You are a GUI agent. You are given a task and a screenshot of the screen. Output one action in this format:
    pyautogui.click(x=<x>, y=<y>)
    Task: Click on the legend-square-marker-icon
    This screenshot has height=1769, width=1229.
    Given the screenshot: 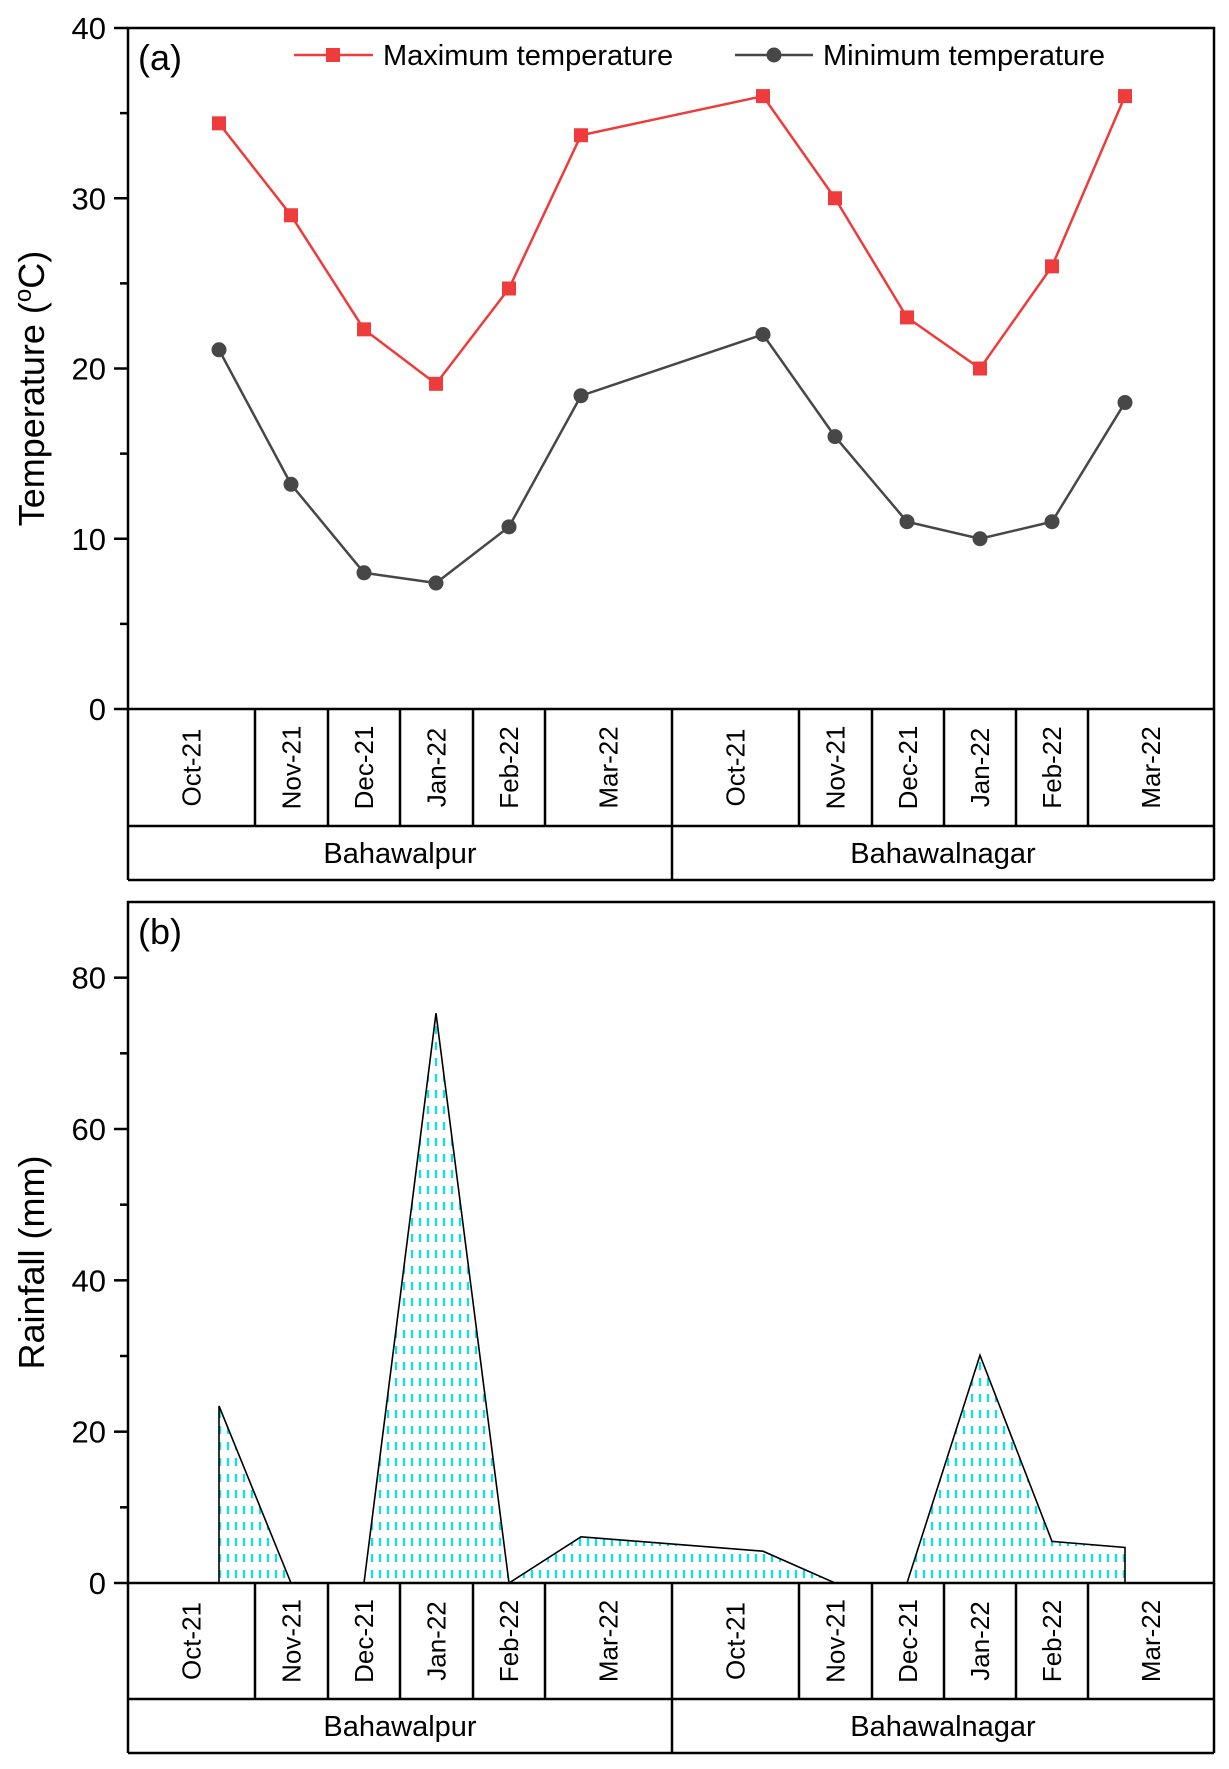 What is the action you would take?
    pyautogui.click(x=333, y=55)
    